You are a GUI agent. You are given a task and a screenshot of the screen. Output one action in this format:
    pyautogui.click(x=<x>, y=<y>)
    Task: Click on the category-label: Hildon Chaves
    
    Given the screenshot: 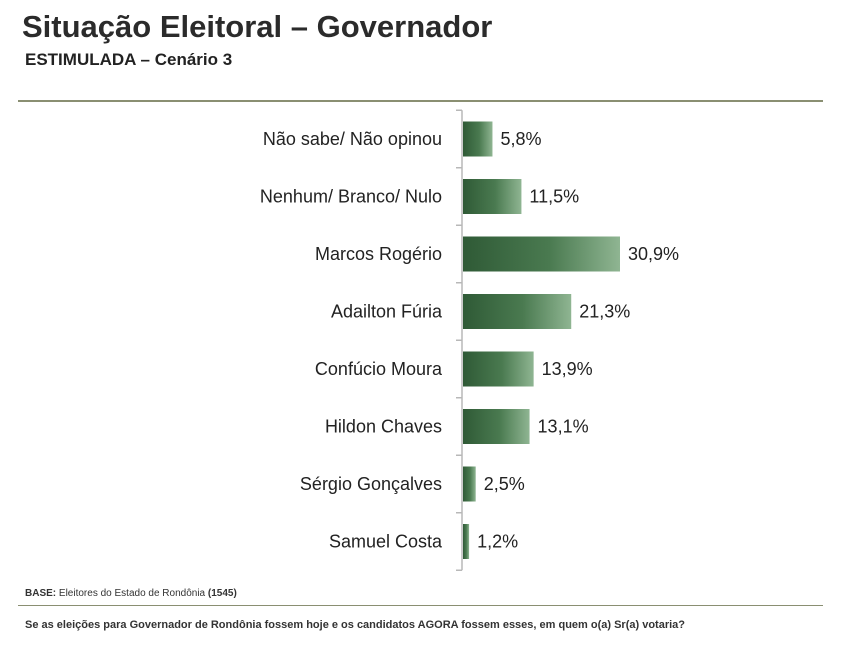 What is the action you would take?
    pyautogui.click(x=383, y=427)
    